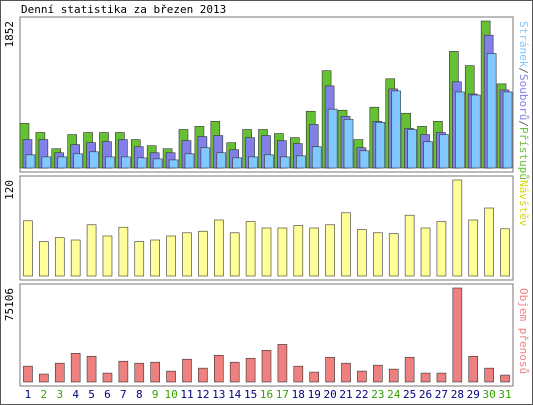 This screenshot has height=405, width=533. I want to click on legend-entry: Návštěv, so click(523, 203).